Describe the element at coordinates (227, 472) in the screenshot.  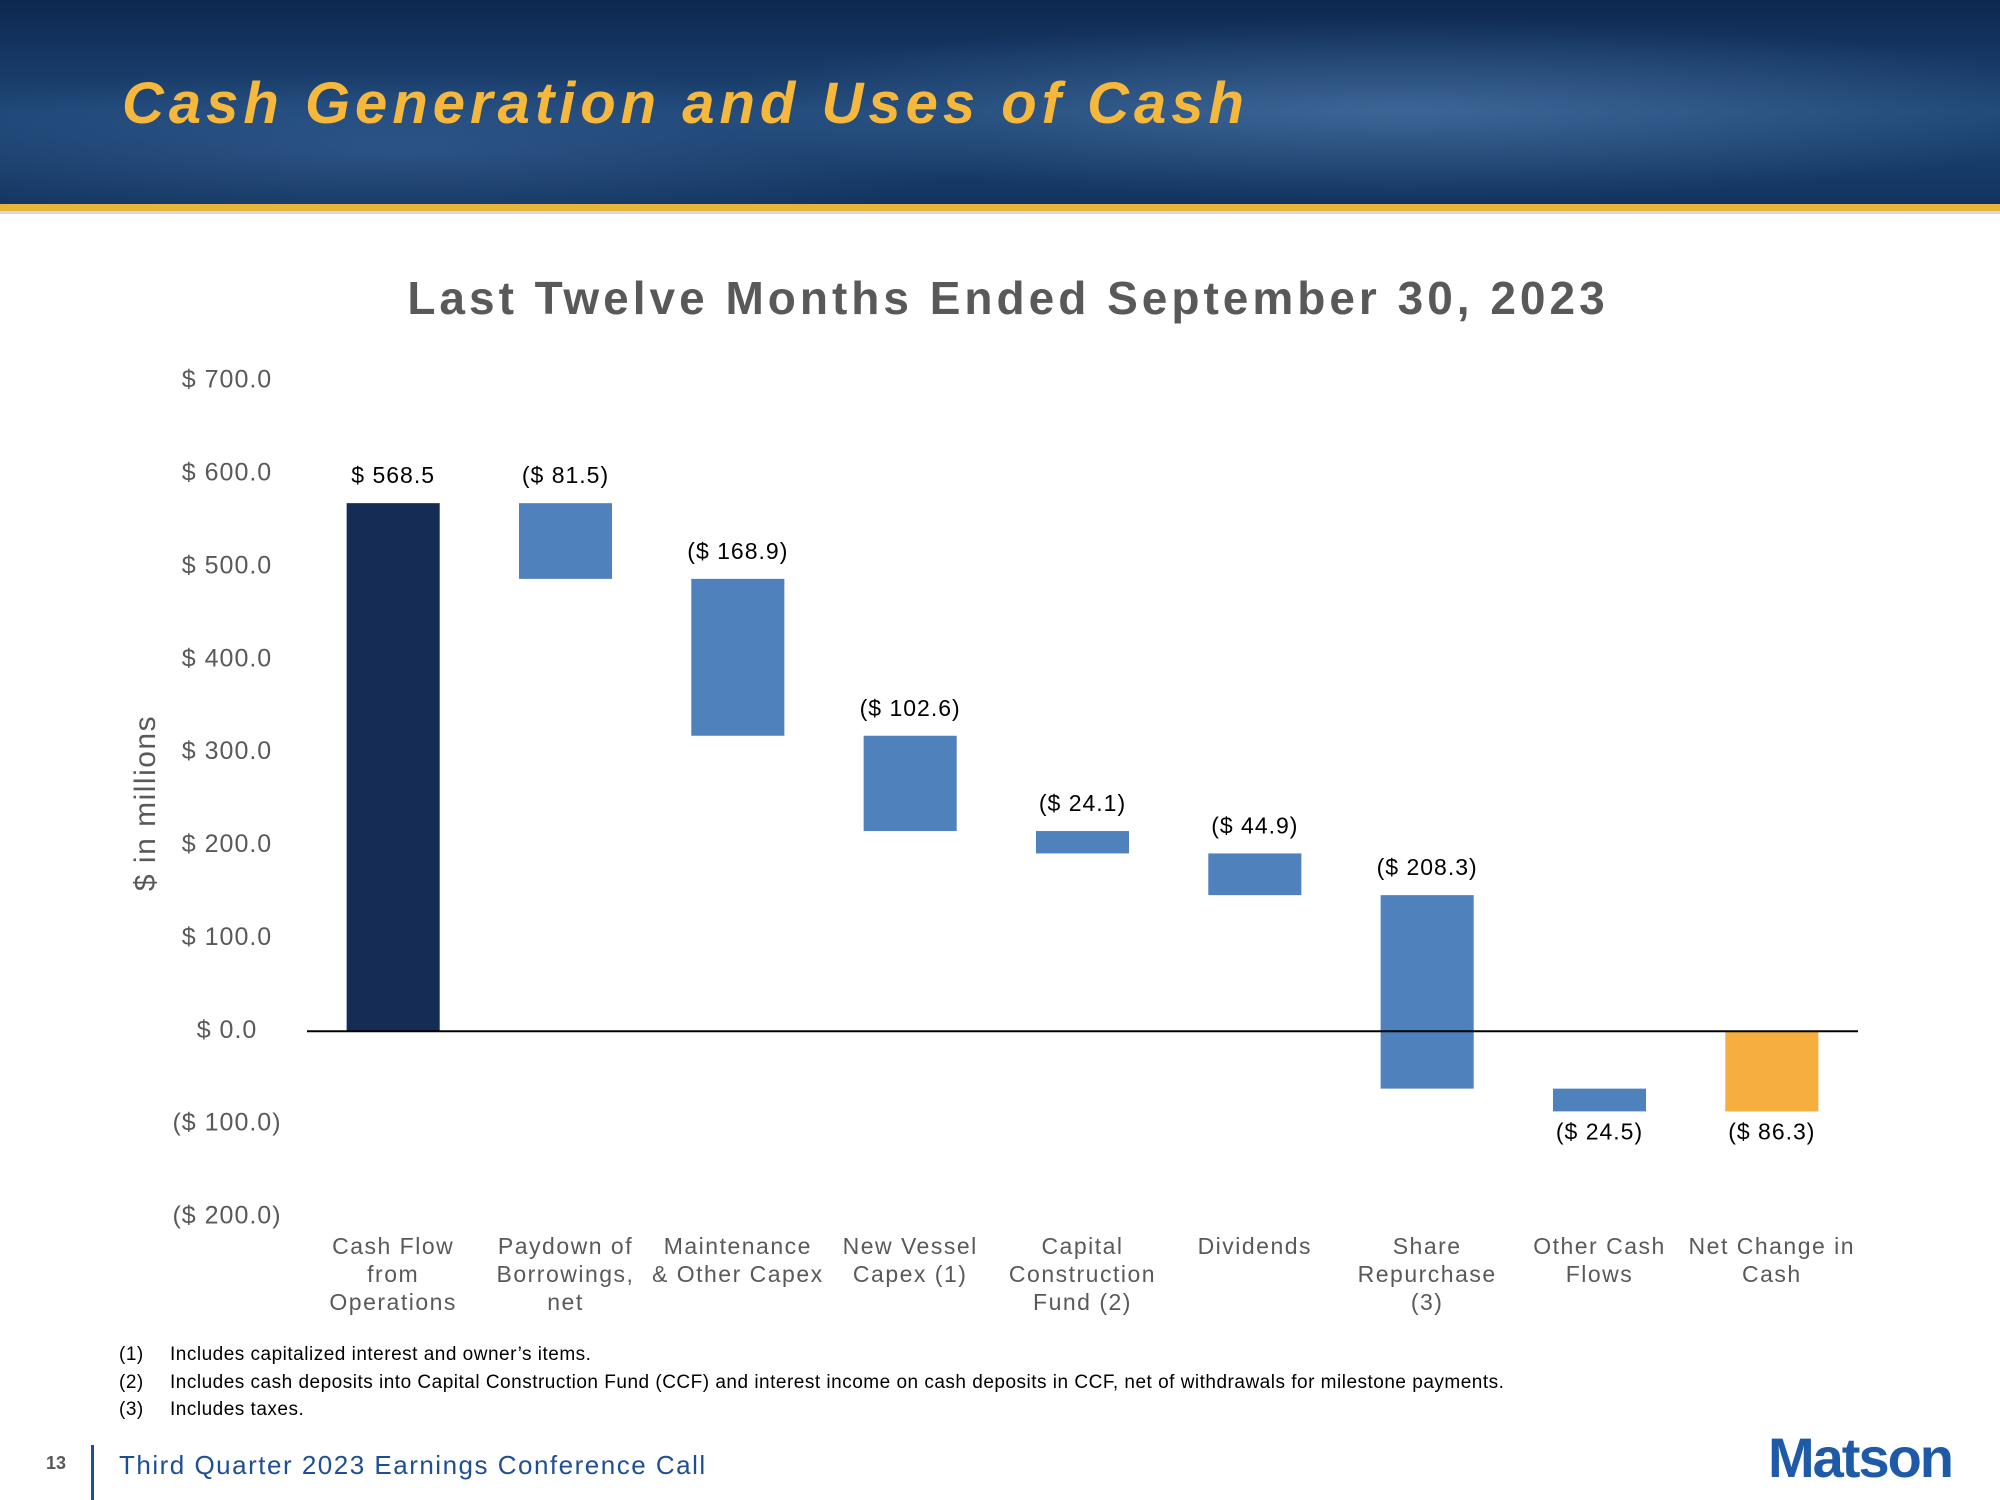
I see `y-tick-label: $ 600.0` at that location.